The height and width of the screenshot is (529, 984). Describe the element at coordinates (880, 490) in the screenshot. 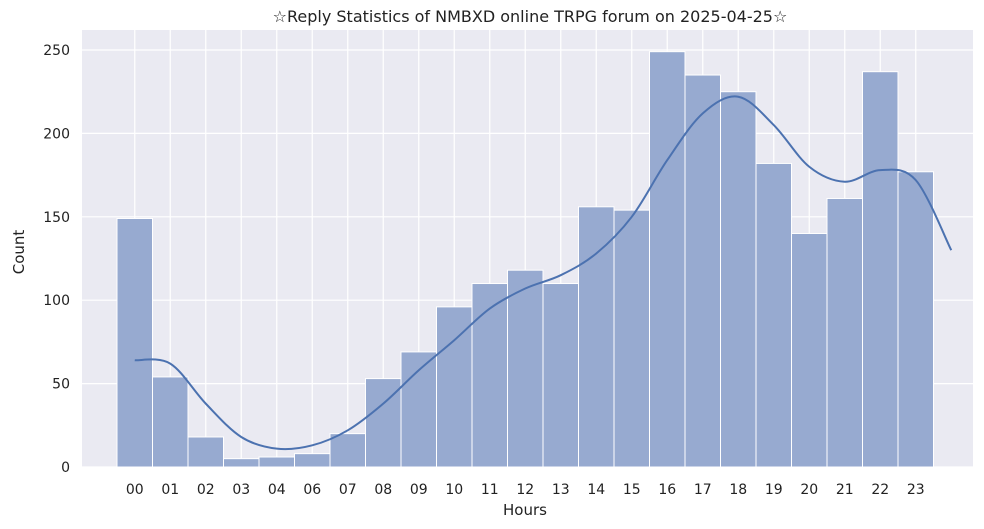

I see `x-tick-label-22: 22` at that location.